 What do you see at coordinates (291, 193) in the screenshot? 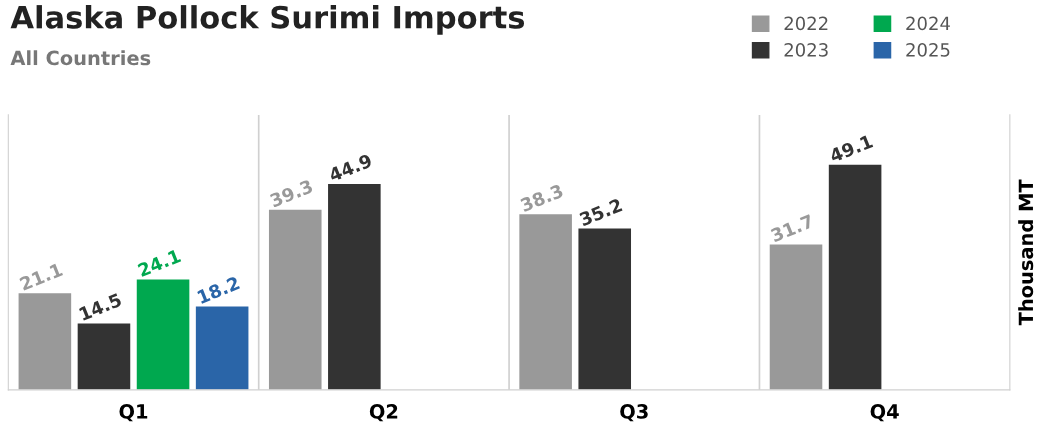
I see `data-label: 39.3` at bounding box center [291, 193].